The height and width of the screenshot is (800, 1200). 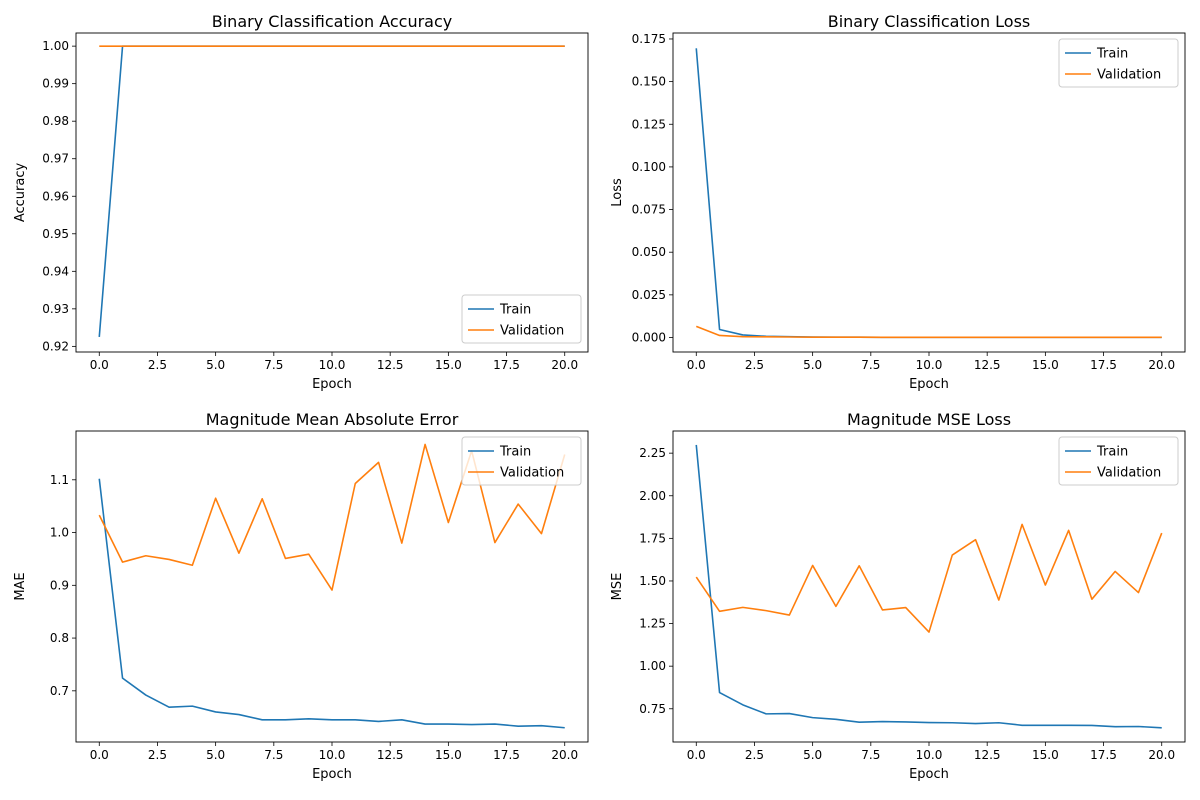 What do you see at coordinates (649, 167) in the screenshot?
I see `y-tick-label: 0.100` at bounding box center [649, 167].